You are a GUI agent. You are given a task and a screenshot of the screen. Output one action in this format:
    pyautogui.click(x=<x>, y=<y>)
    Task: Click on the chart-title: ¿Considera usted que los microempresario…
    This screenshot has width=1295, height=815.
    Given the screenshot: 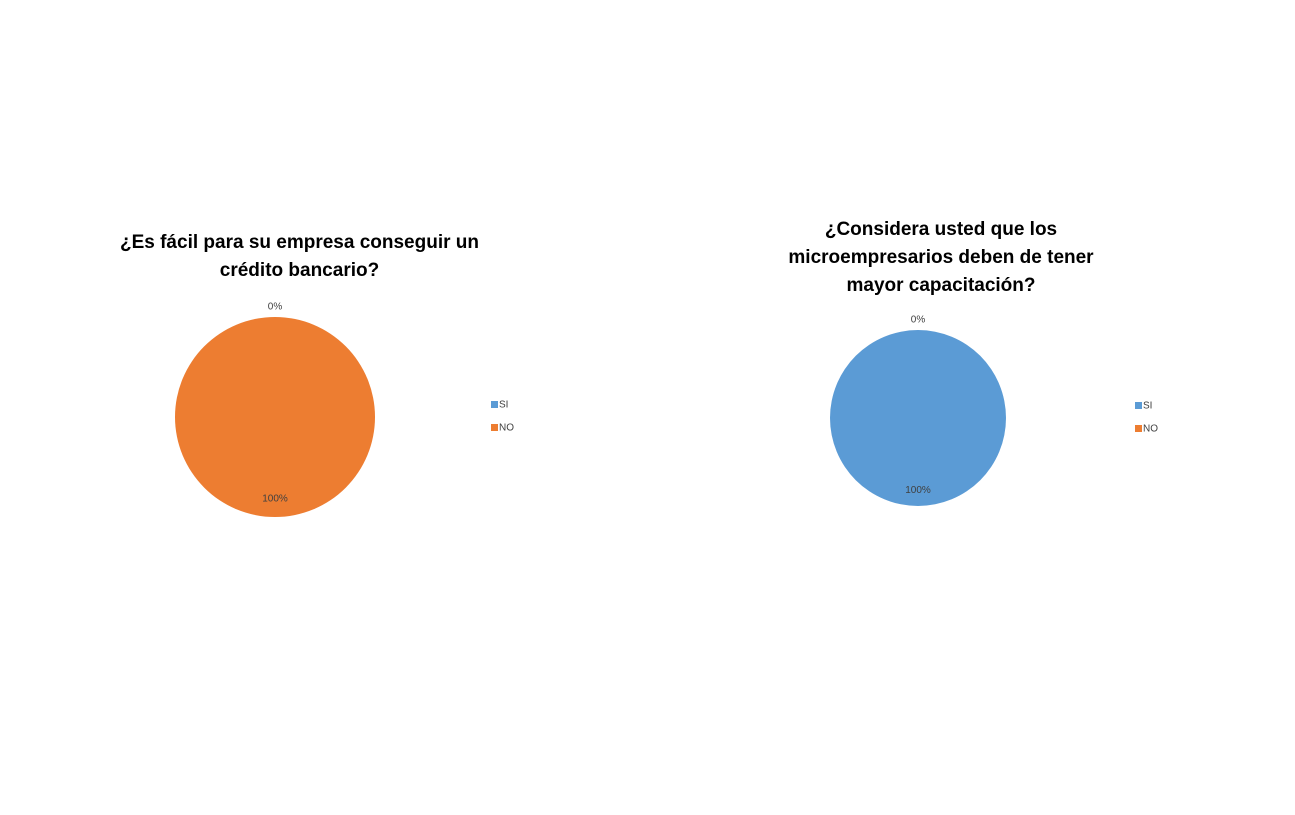 What is the action you would take?
    pyautogui.click(x=941, y=257)
    